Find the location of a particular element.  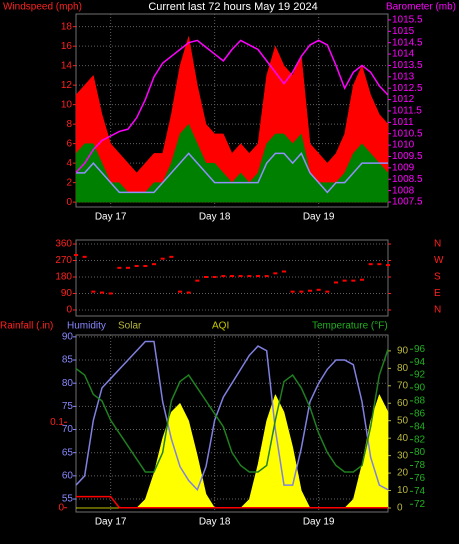

y-tick-label: 88 is located at coordinates (420, 401).